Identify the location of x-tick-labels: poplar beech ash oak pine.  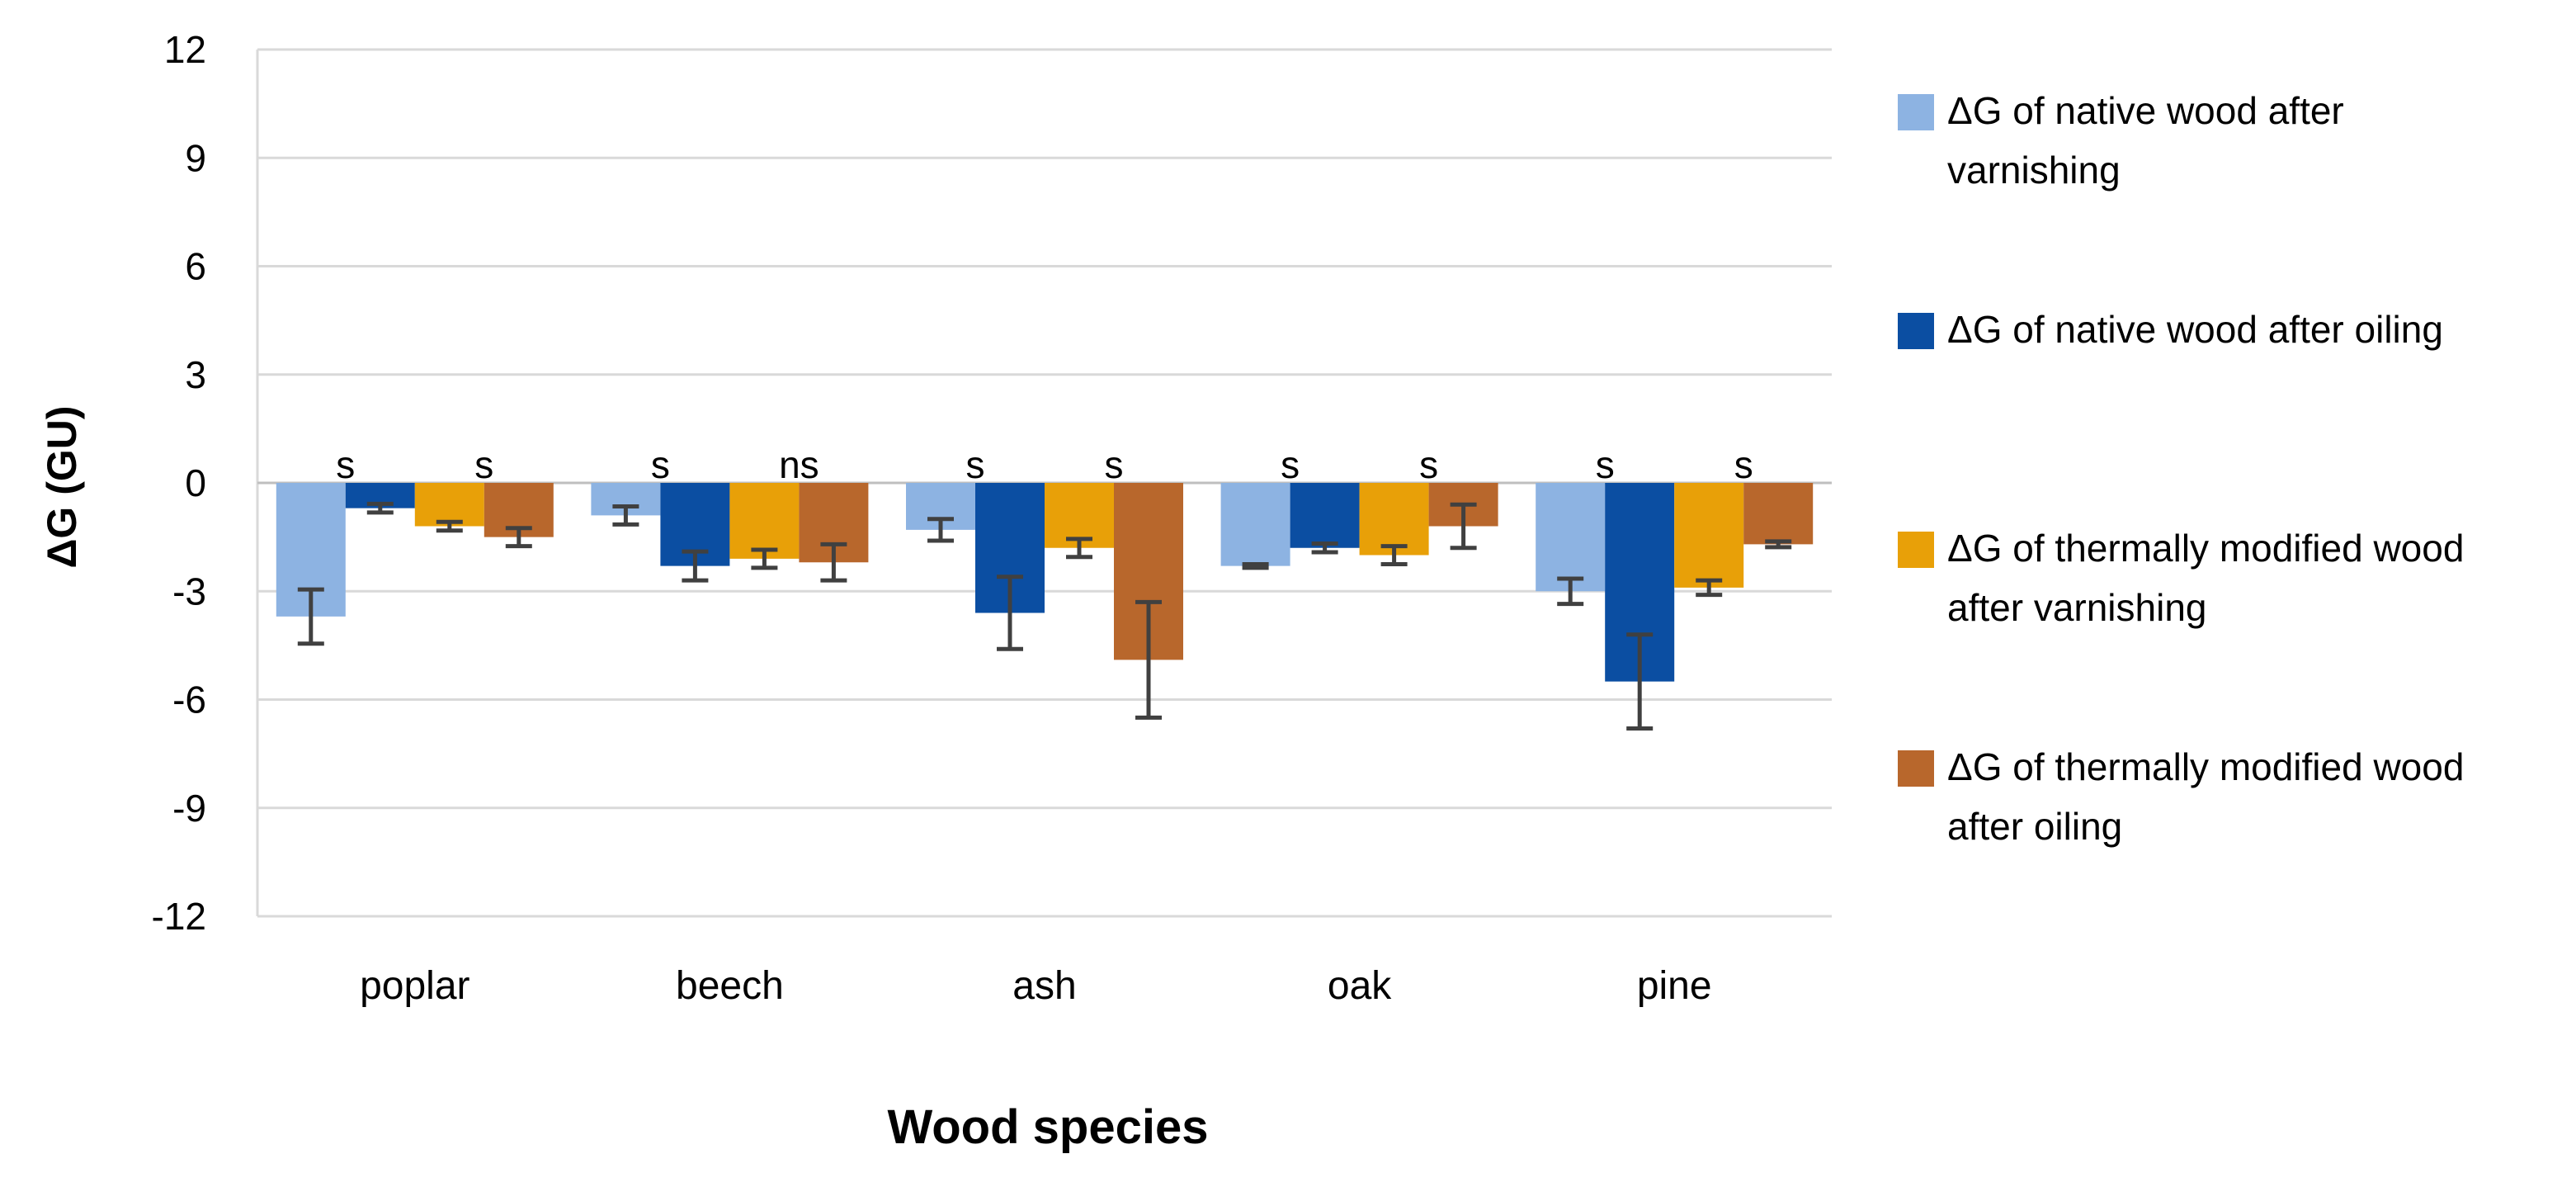
(1035, 986).